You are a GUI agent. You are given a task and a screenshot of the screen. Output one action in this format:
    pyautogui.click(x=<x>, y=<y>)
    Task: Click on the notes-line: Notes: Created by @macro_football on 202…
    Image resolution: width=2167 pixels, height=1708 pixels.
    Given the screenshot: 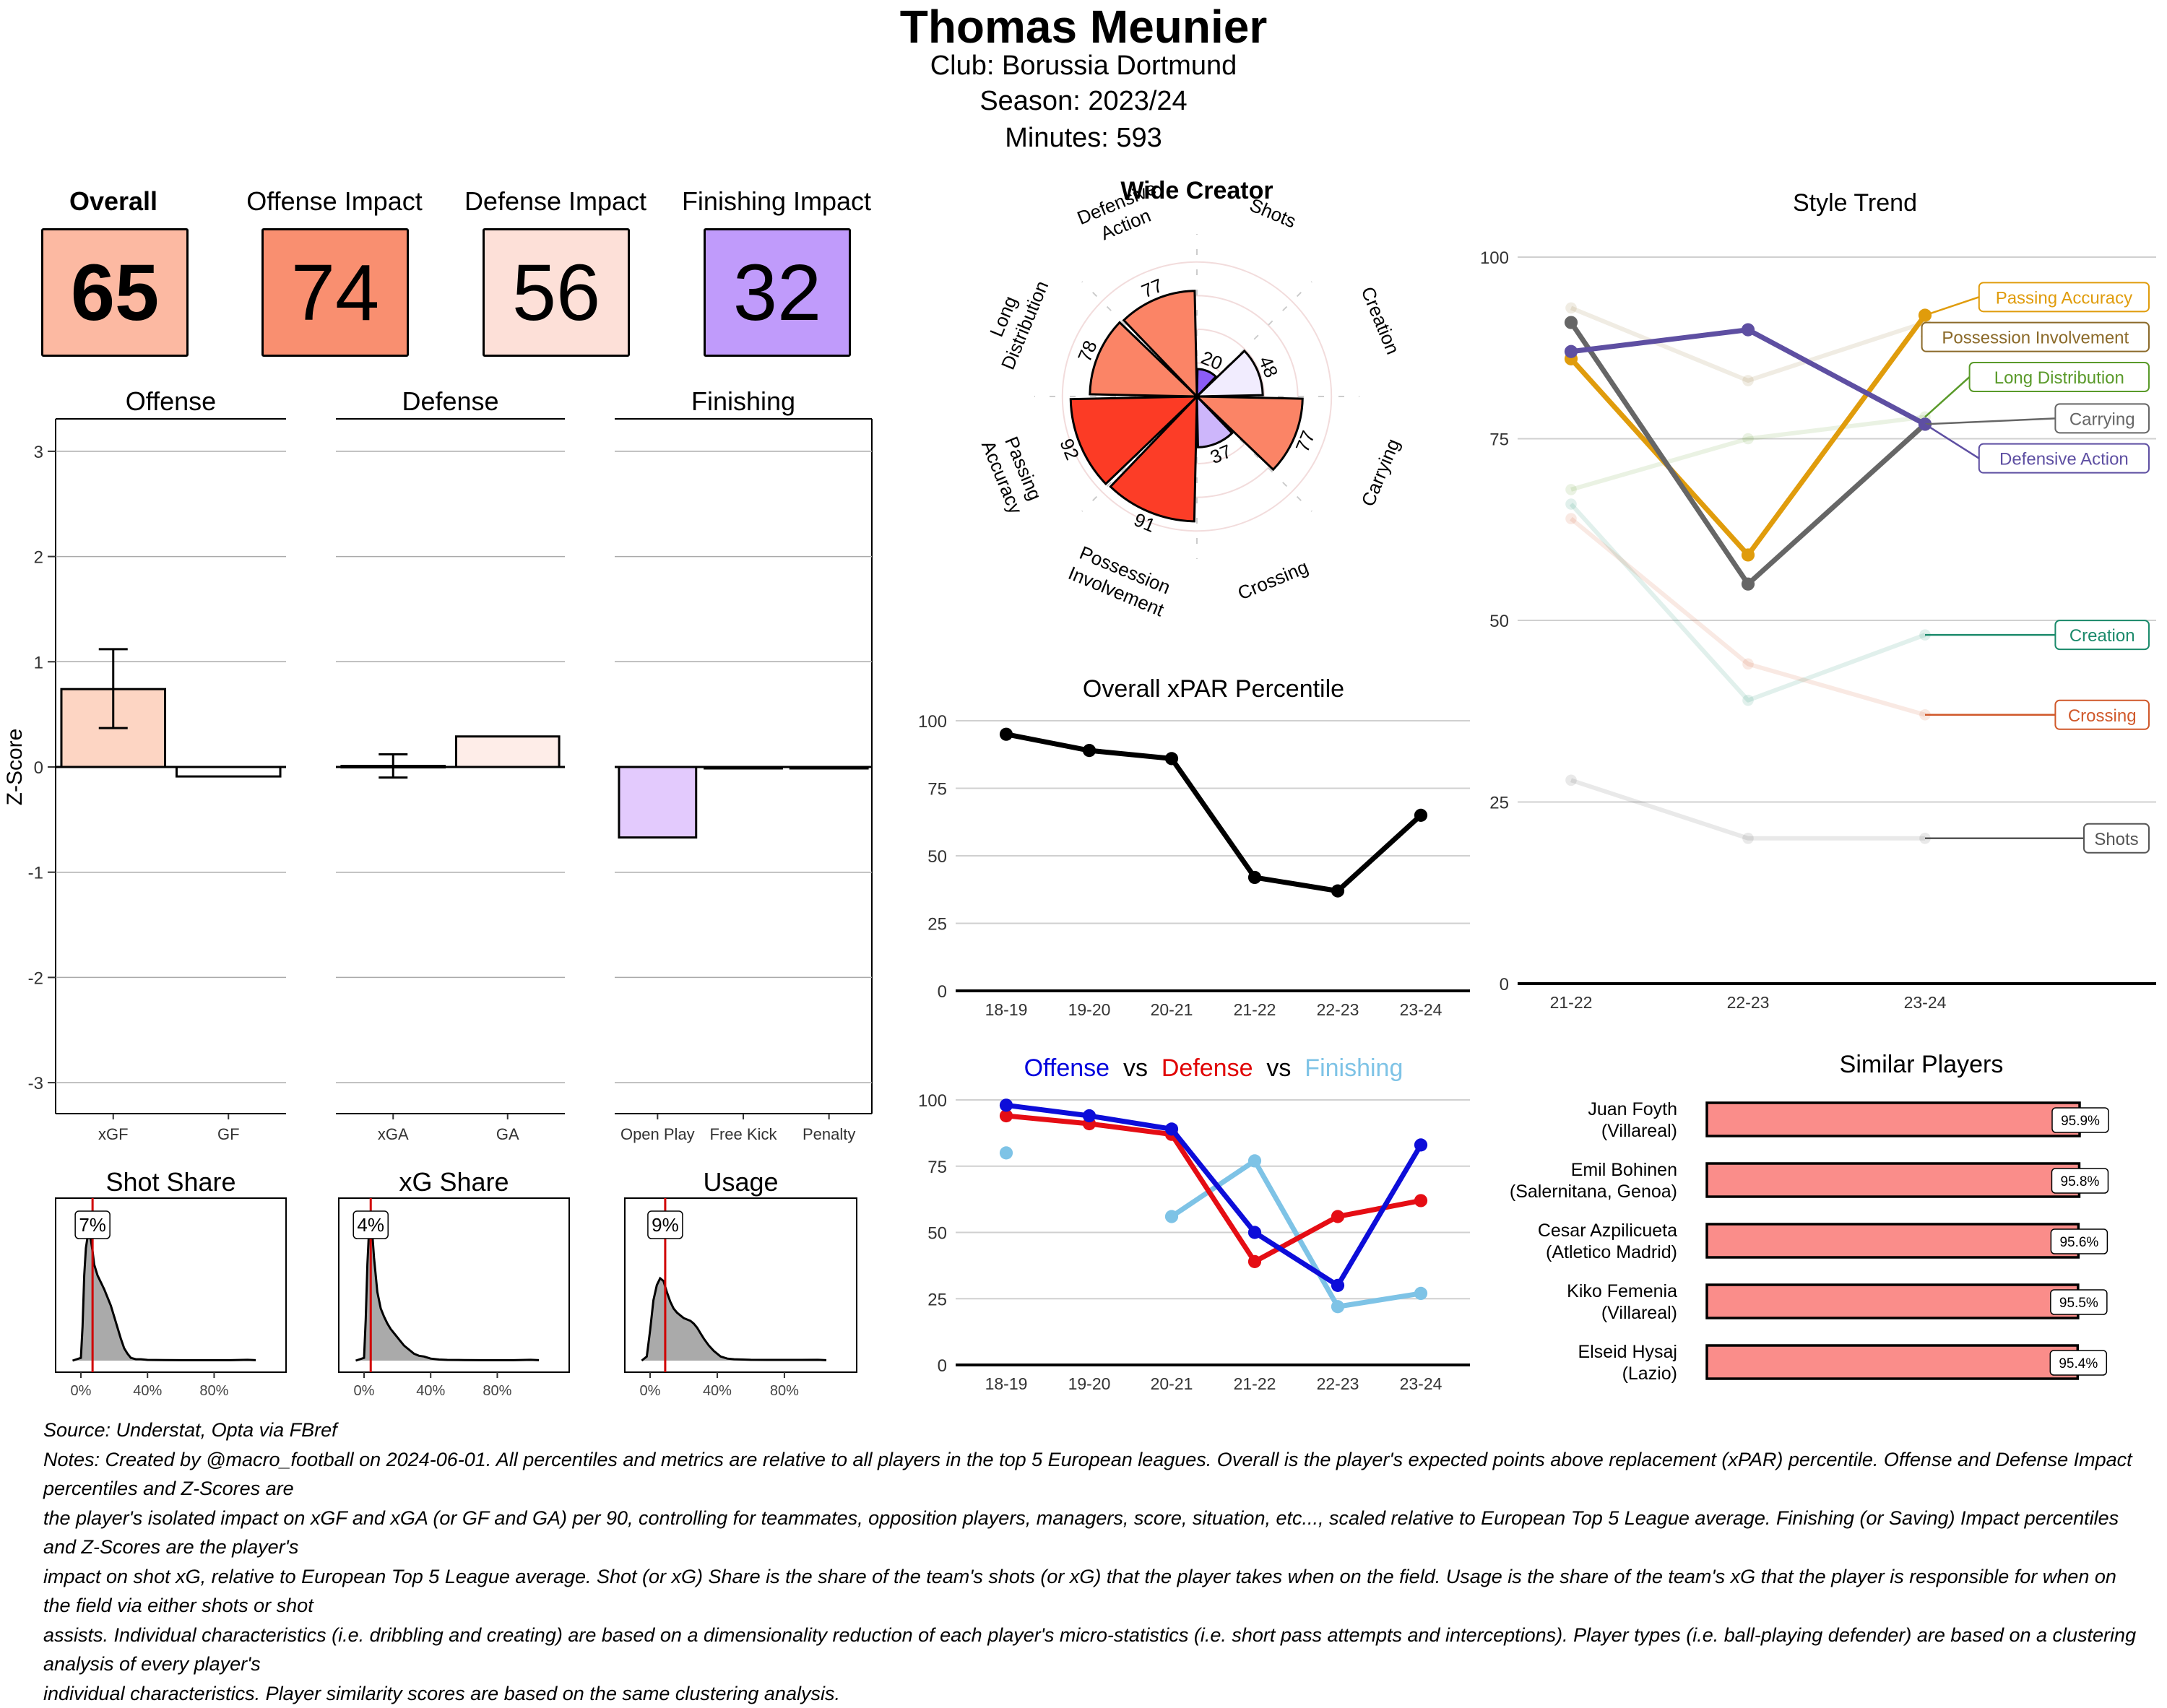 What is the action you would take?
    pyautogui.click(x=1091, y=1474)
    